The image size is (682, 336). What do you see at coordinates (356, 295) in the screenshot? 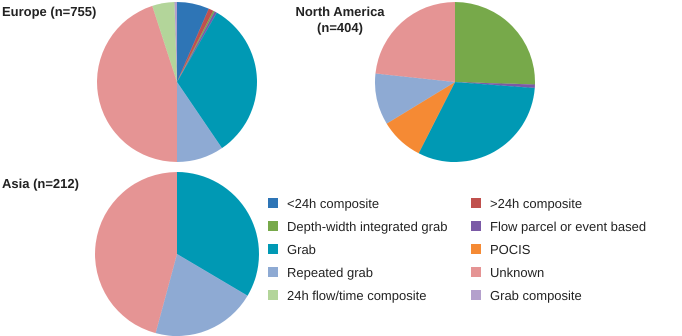
I see `legend-label: 24h flow/time composite` at bounding box center [356, 295].